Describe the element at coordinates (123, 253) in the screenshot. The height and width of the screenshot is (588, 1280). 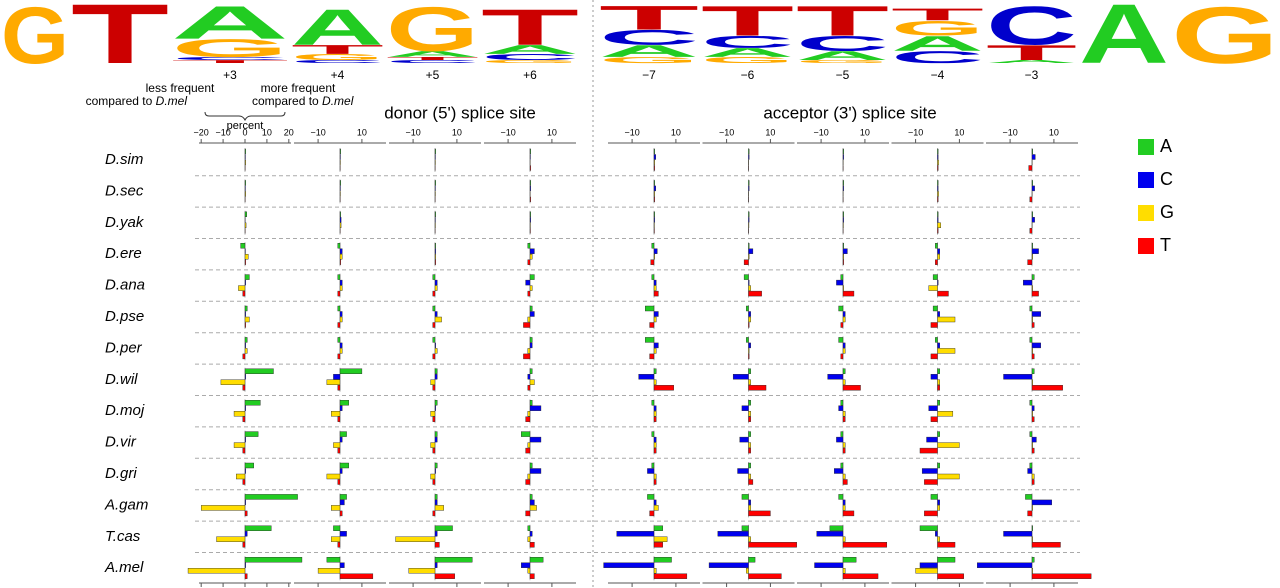
I see `species-label: D.ere` at that location.